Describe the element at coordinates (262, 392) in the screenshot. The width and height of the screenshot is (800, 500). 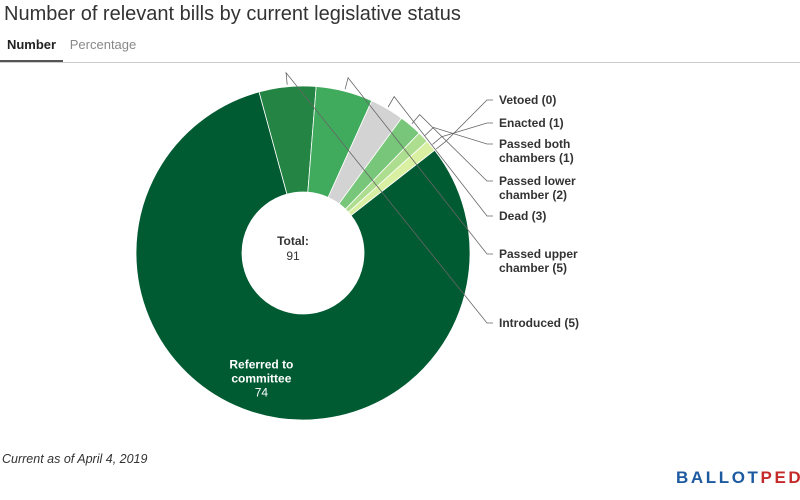
I see `label-referred-to-committee-line-3: 74` at that location.